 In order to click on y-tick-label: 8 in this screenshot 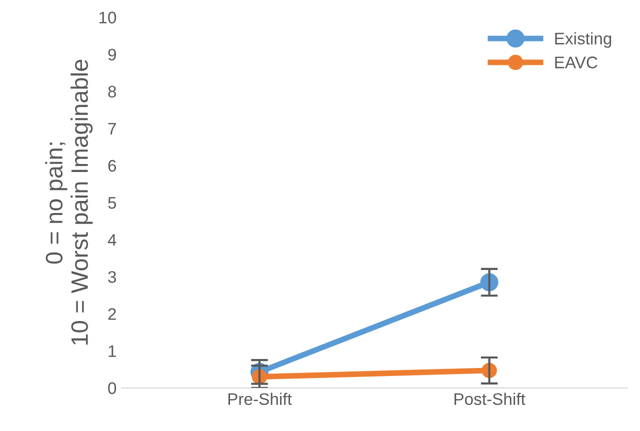, I will do `click(112, 92)`.